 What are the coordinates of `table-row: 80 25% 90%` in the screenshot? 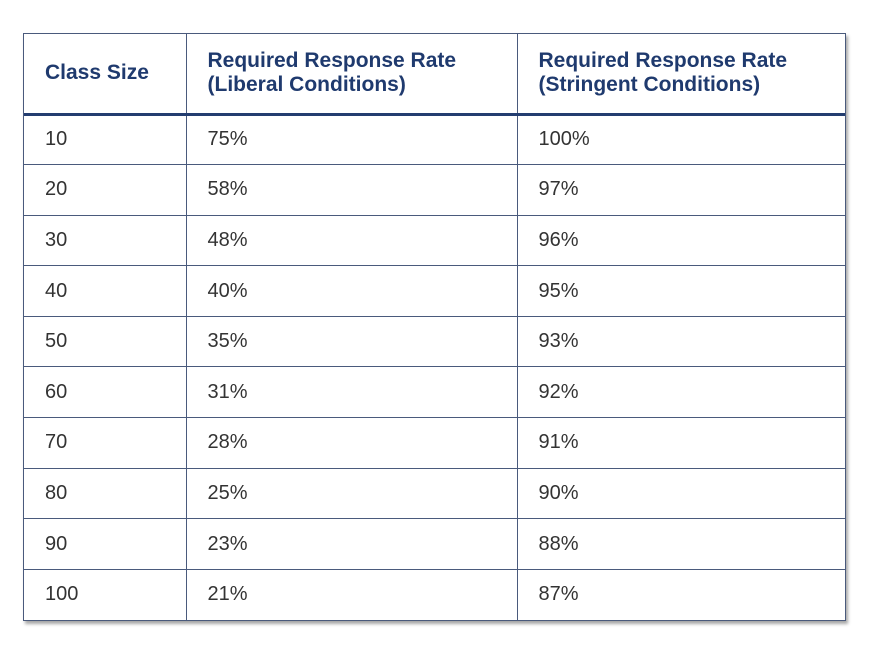 It's located at (434, 494).